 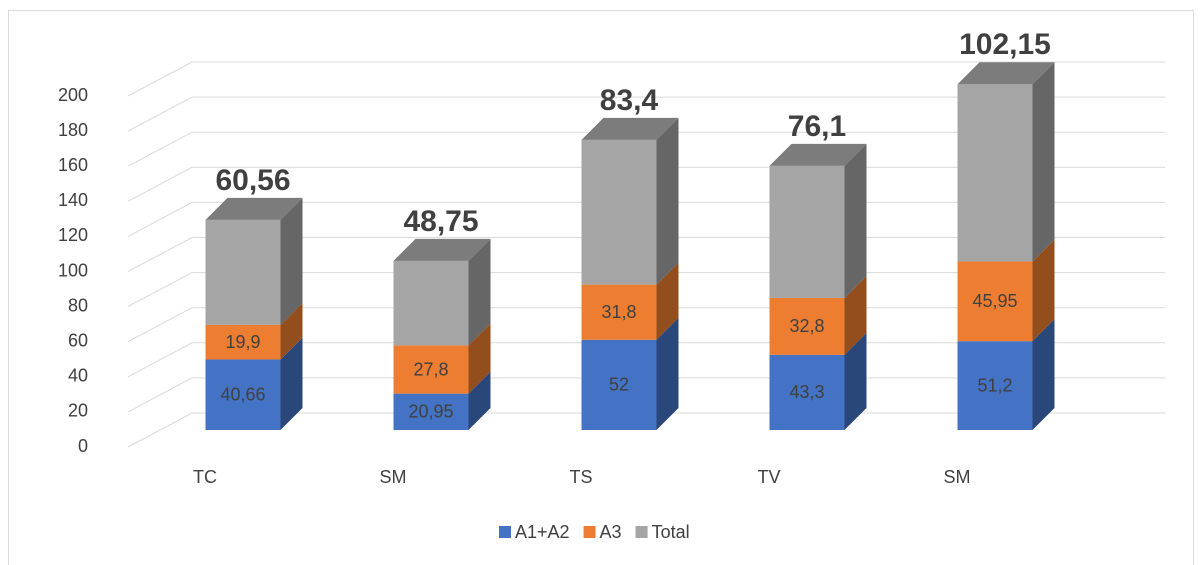 What do you see at coordinates (73, 165) in the screenshot?
I see `y-tick-label: 160` at bounding box center [73, 165].